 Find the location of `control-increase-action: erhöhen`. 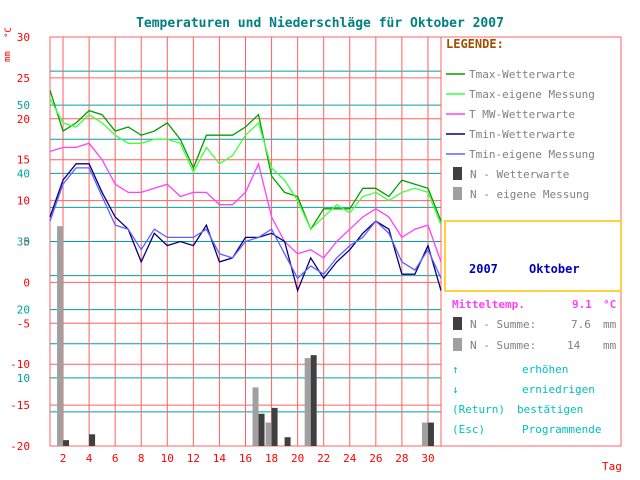

control-increase-action: erhöhen is located at coordinates (545, 369).